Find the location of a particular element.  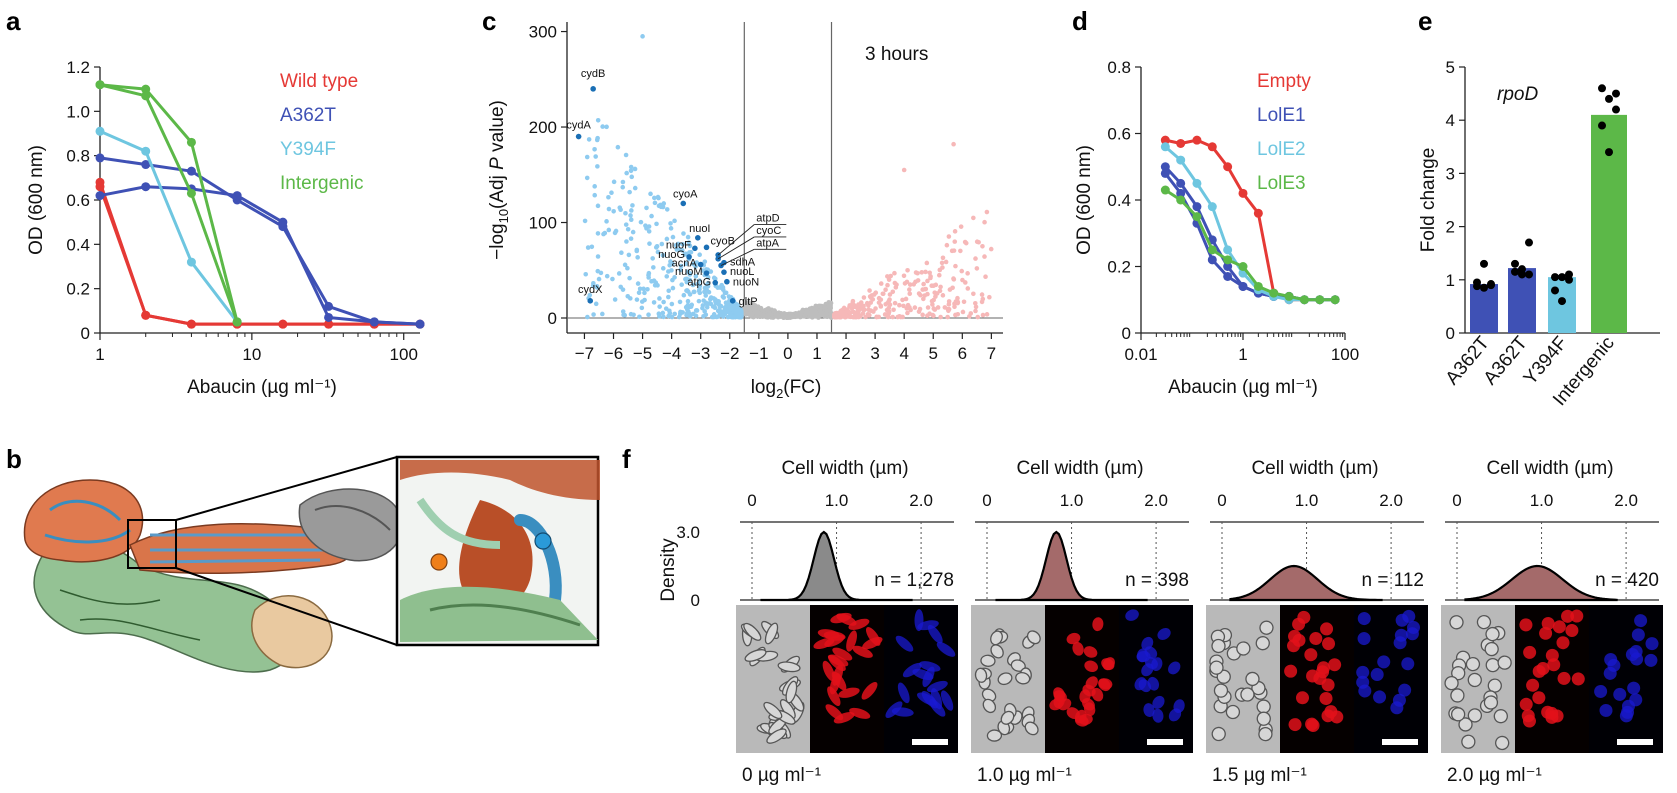

panel-c-gene-label: sdhA is located at coordinates (743, 263).